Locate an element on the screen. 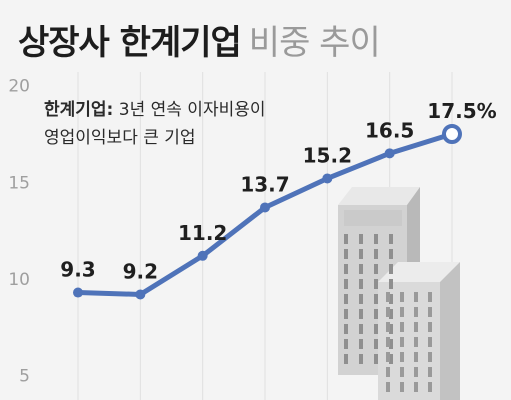  y-tick-label: 20 is located at coordinates (19, 87).